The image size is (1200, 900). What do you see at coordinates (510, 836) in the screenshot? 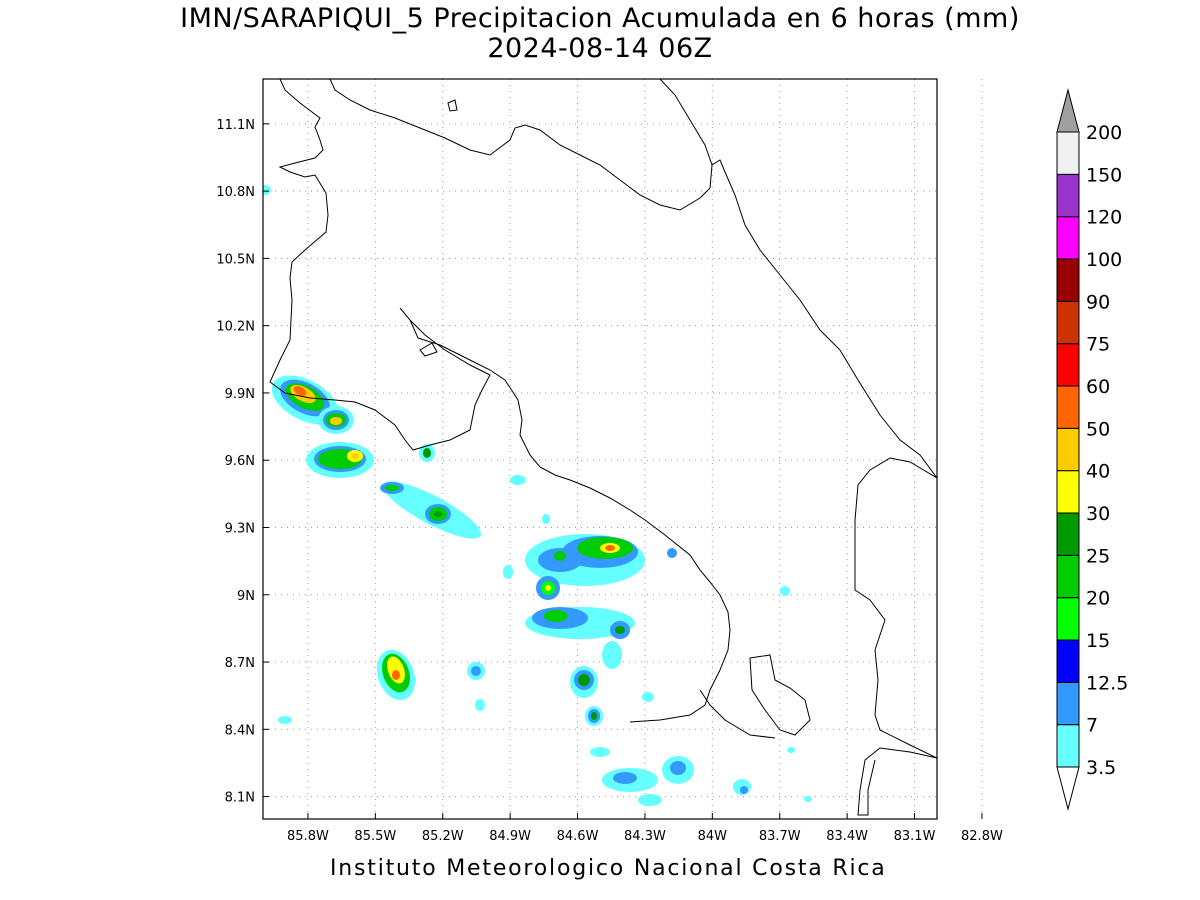
I see `lon-tick-label: 84.9W` at bounding box center [510, 836].